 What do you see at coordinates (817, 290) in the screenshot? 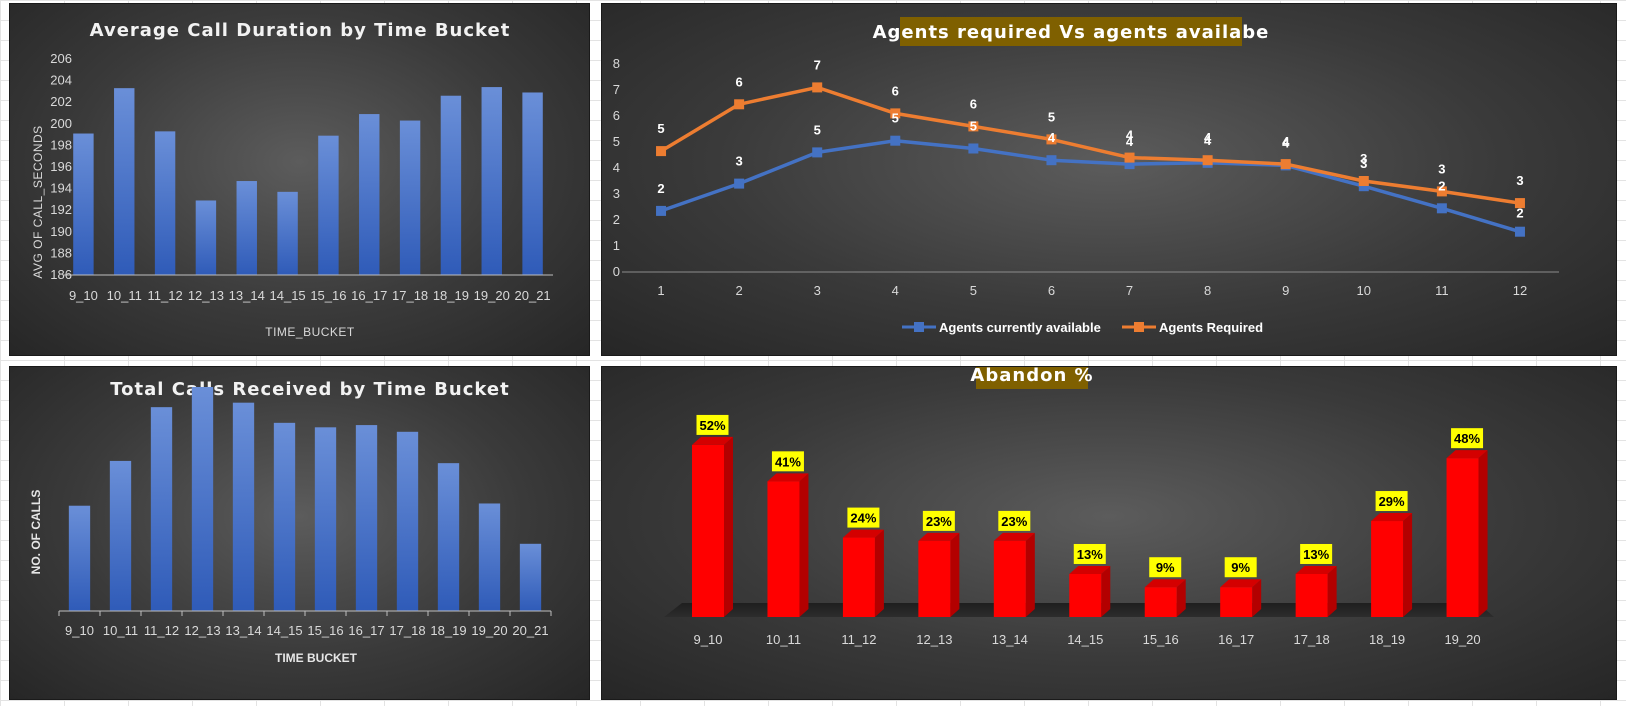
I see `x-tick-label: 3` at bounding box center [817, 290].